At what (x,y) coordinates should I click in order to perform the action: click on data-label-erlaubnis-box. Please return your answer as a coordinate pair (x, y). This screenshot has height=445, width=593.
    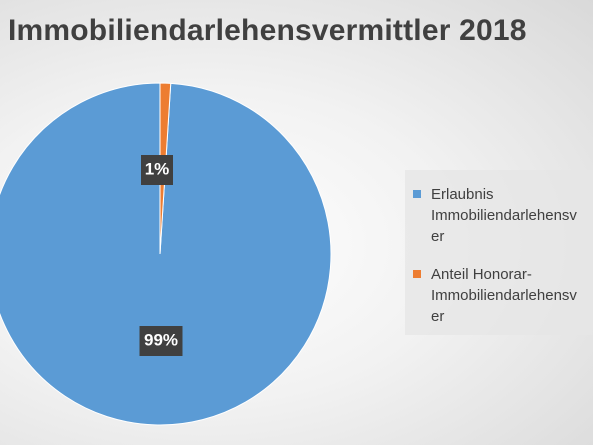
    Looking at the image, I should click on (161, 341).